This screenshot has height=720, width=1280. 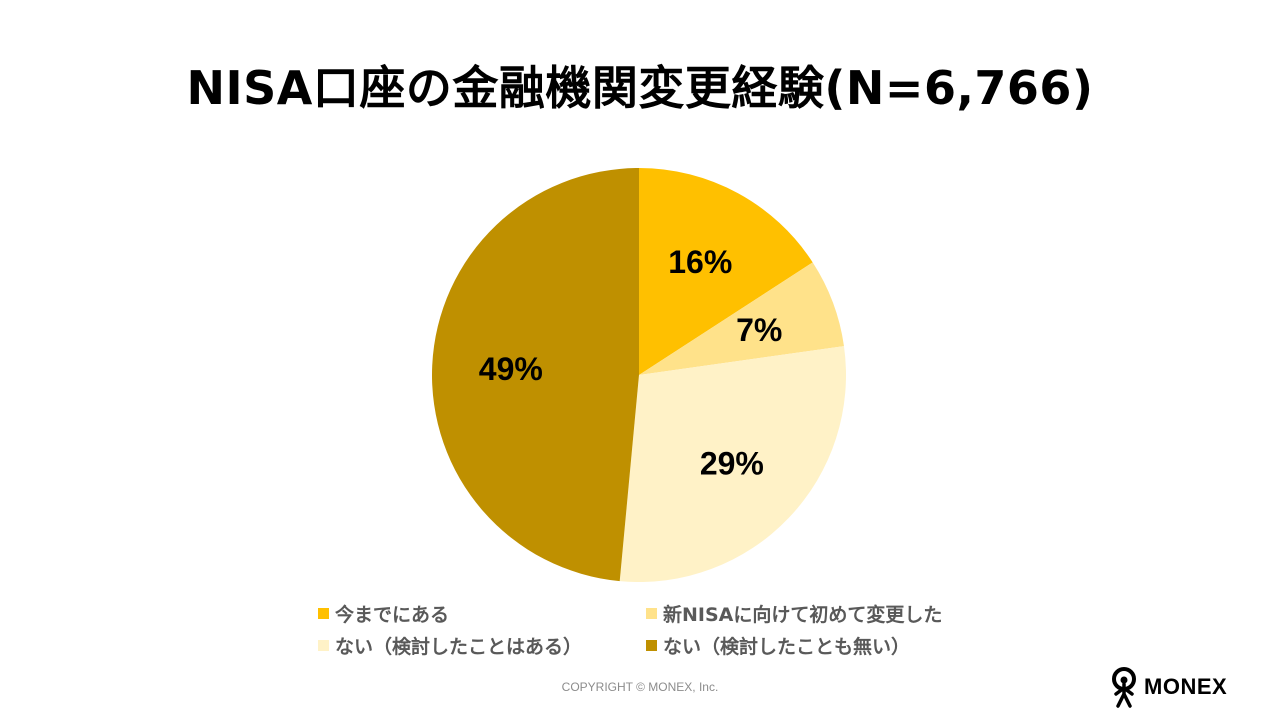 I want to click on legend-item-0: 今までにある, so click(x=383, y=613).